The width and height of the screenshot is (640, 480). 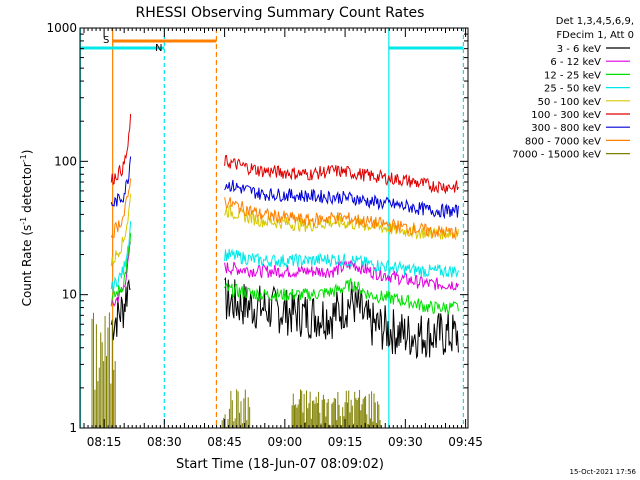 What do you see at coordinates (570, 102) in the screenshot?
I see `legend-label: 50 - 100 keV` at bounding box center [570, 102].